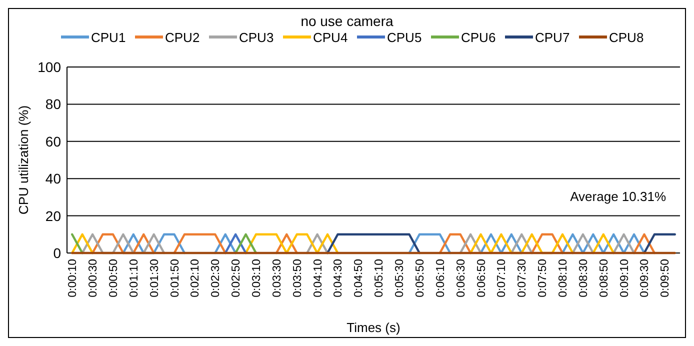  What do you see at coordinates (584, 278) in the screenshot?
I see `x-tick-label: 0:08:30` at bounding box center [584, 278].